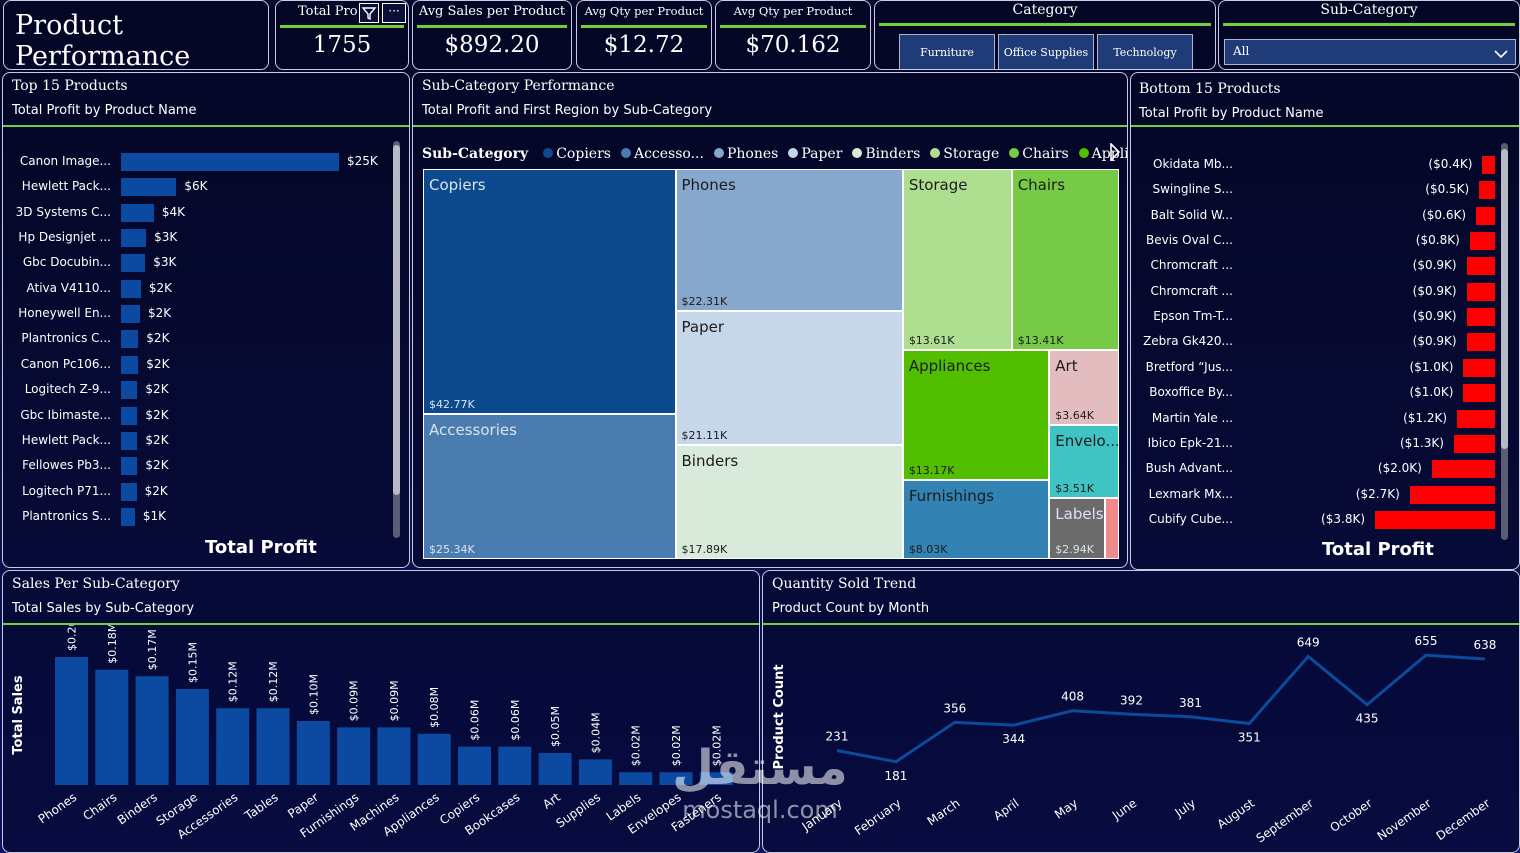 Image resolution: width=1520 pixels, height=853 pixels. I want to click on bar-value-label: ($1.3K), so click(1422, 442).